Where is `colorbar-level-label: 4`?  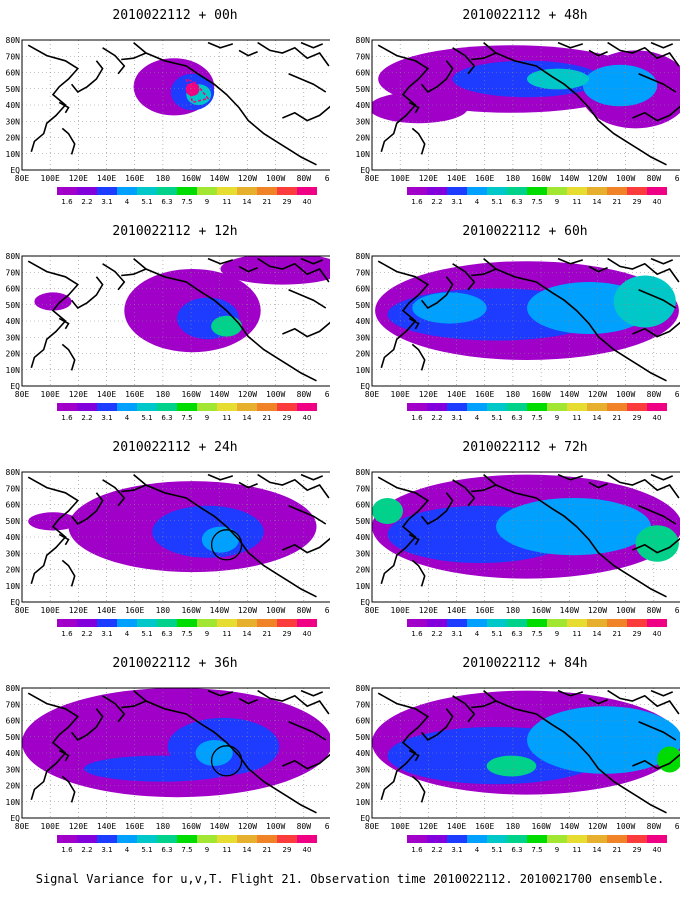
colorbar-level-label: 4 is located at coordinates (477, 850).